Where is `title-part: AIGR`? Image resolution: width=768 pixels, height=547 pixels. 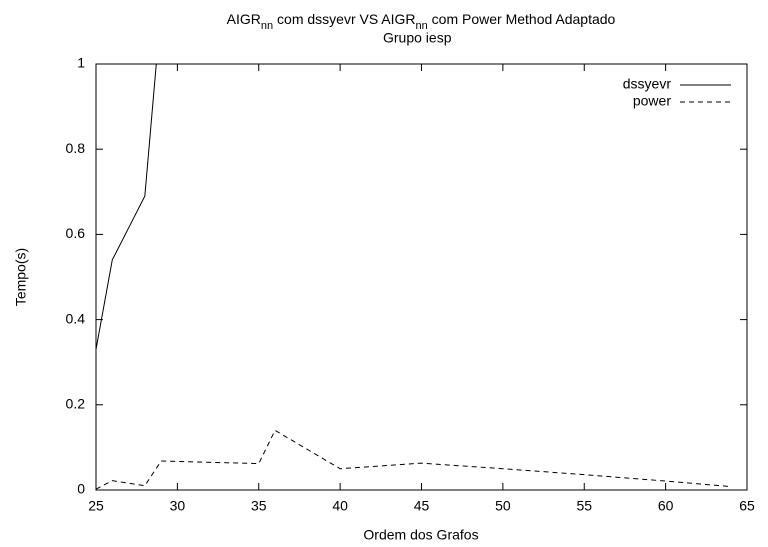
title-part: AIGR is located at coordinates (244, 19).